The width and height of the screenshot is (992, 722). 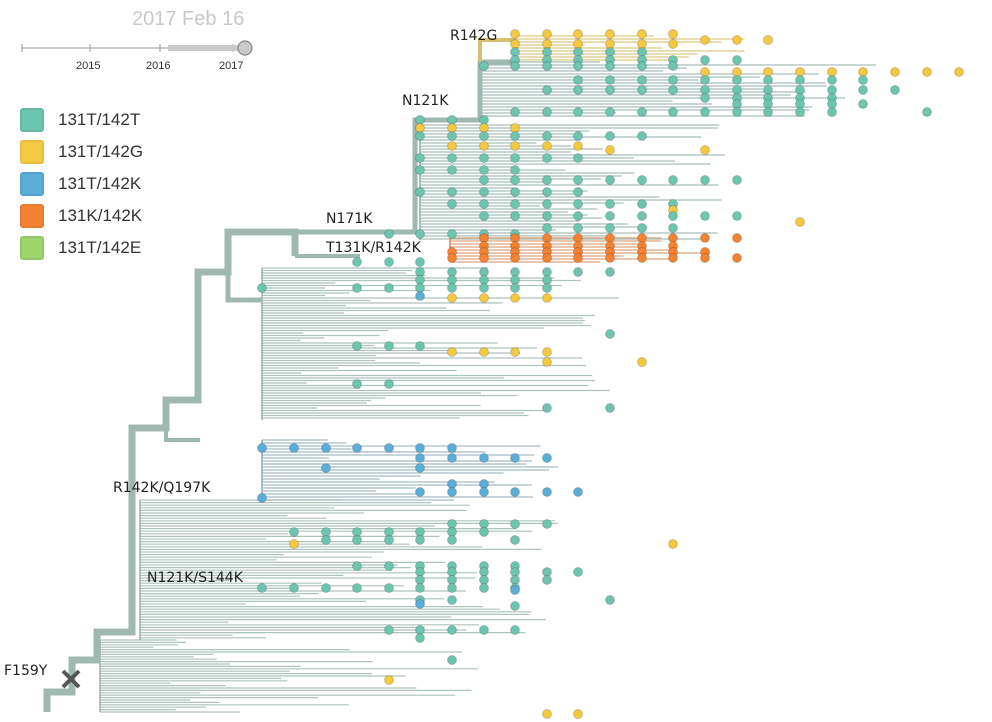 I want to click on legend-item-131t-142g: 131T/142G, so click(x=81, y=152).